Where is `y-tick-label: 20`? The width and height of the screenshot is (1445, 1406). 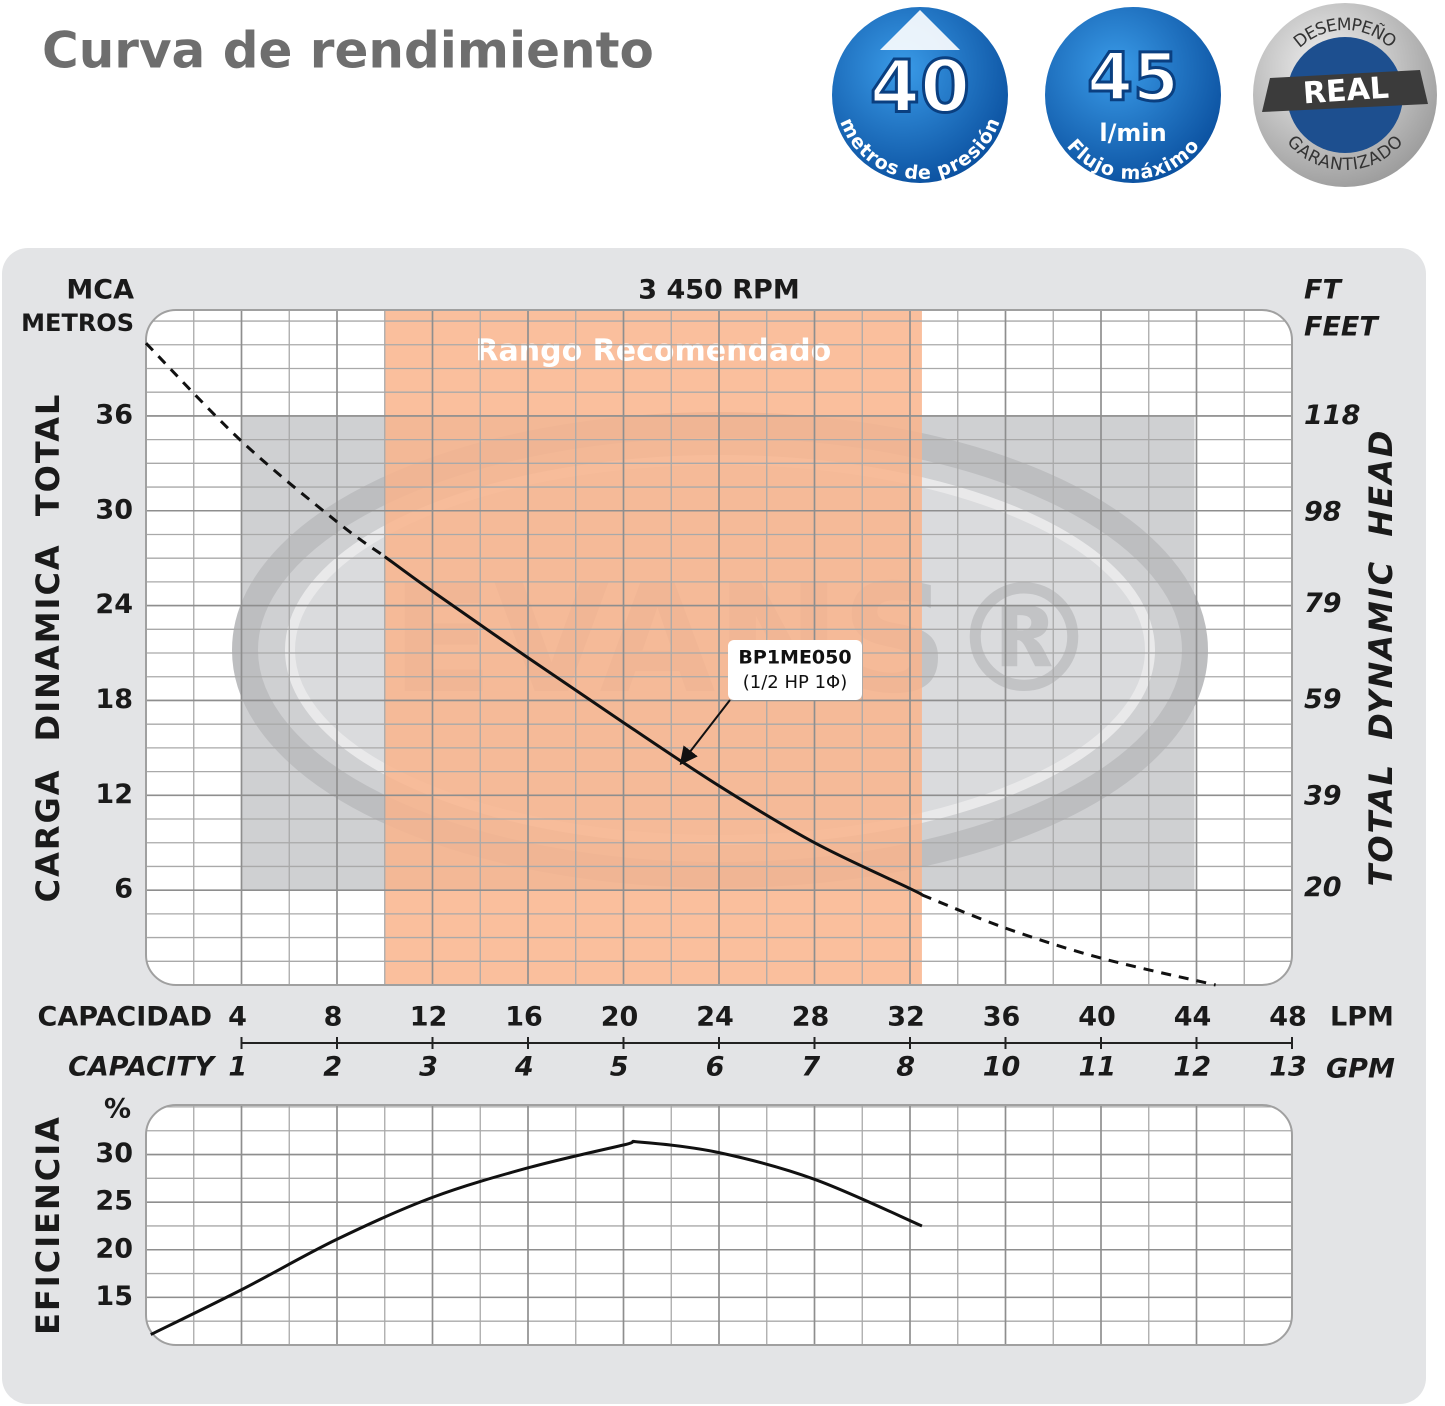
y-tick-label: 20 is located at coordinates (114, 1248).